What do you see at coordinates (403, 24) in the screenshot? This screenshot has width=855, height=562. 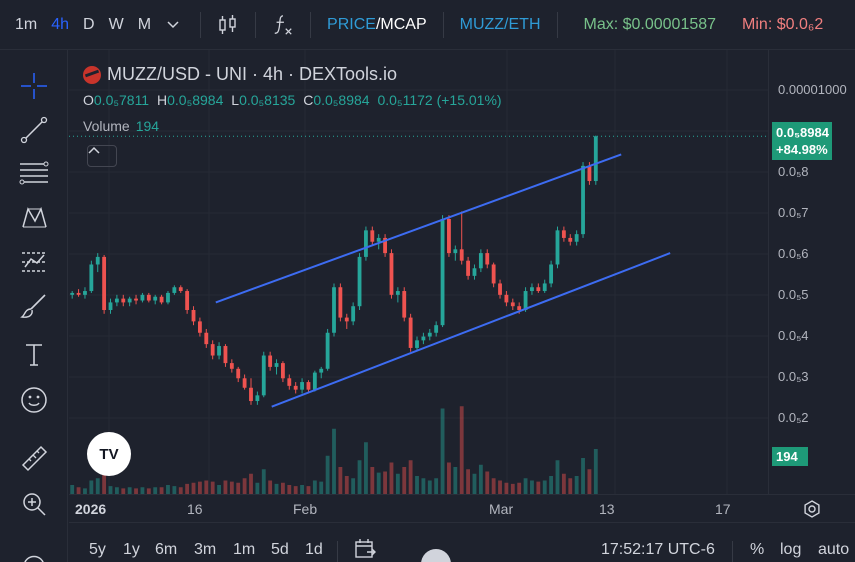 I see `mcap-label: MCAP` at bounding box center [403, 24].